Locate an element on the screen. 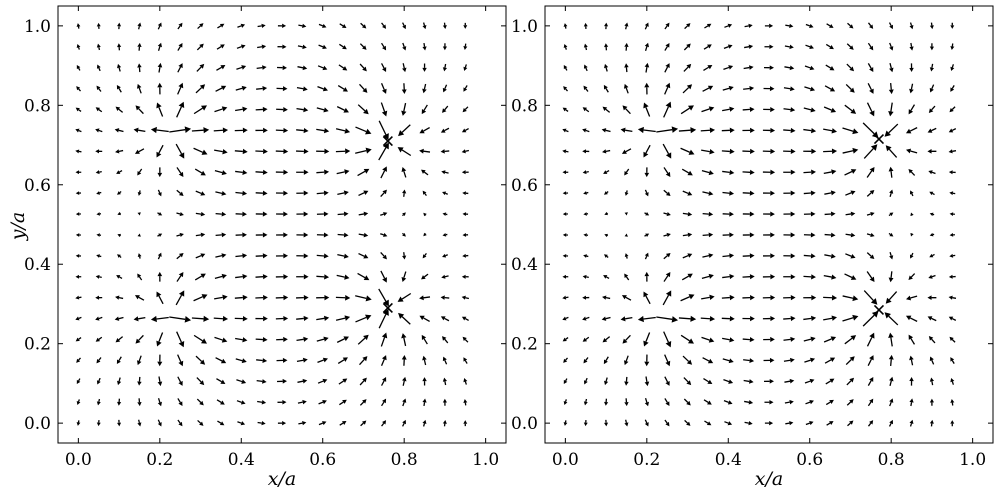  y-tick-label: 0.8 is located at coordinates (37, 106).